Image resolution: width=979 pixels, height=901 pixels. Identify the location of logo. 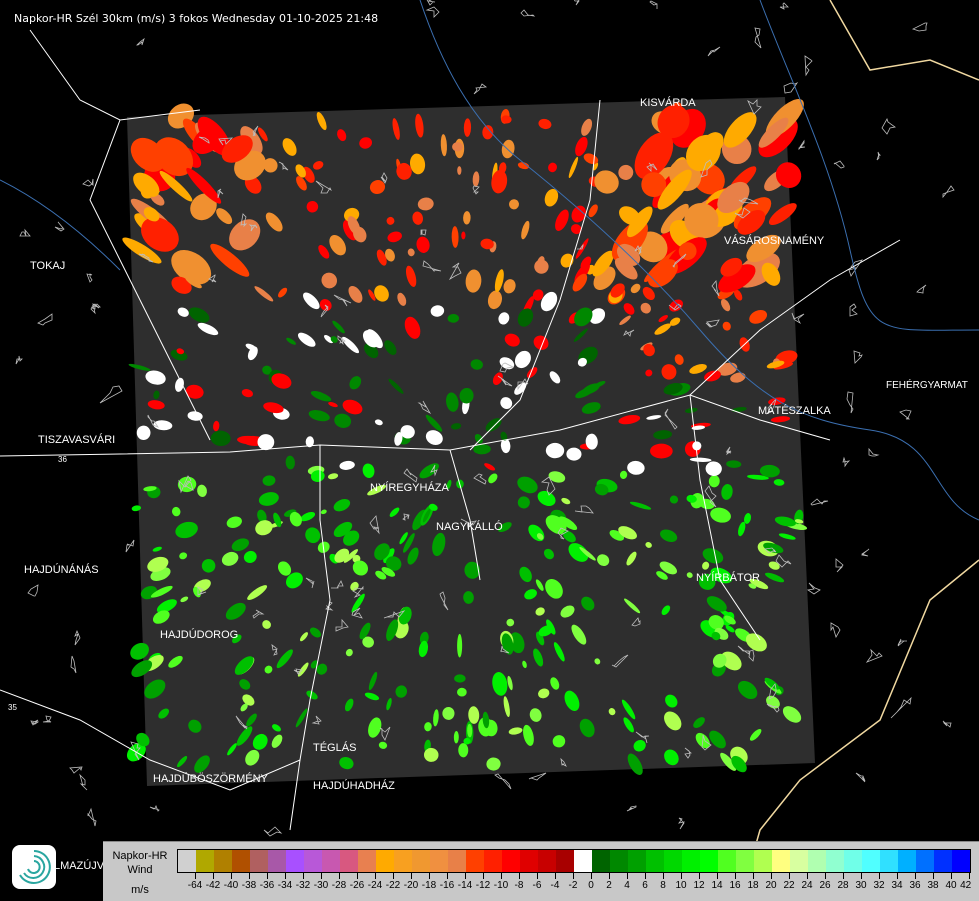
(34, 867).